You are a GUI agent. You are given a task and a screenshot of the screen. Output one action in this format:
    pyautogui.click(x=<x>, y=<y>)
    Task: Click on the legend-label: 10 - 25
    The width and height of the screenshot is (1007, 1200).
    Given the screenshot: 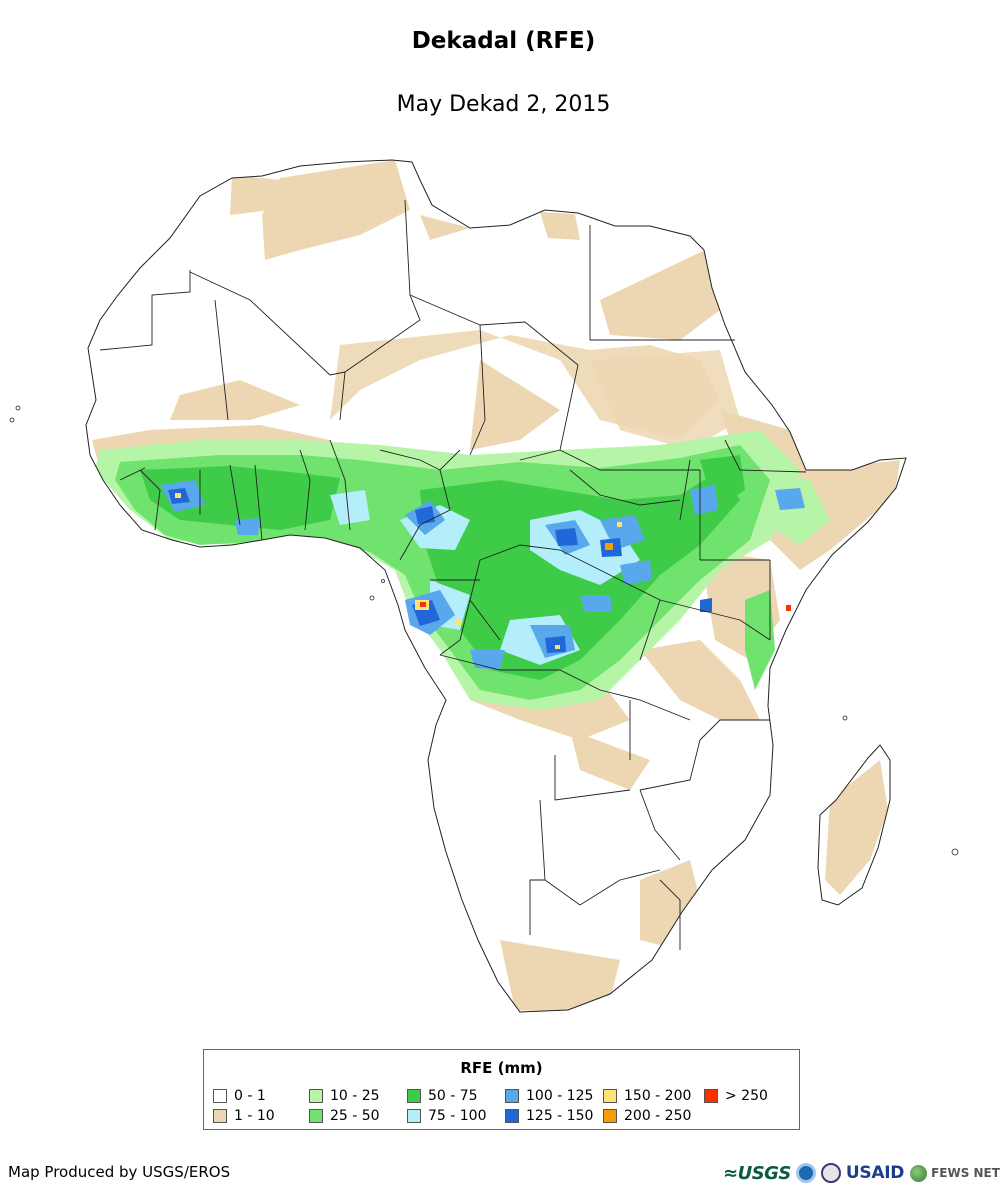 What is the action you would take?
    pyautogui.click(x=355, y=1096)
    